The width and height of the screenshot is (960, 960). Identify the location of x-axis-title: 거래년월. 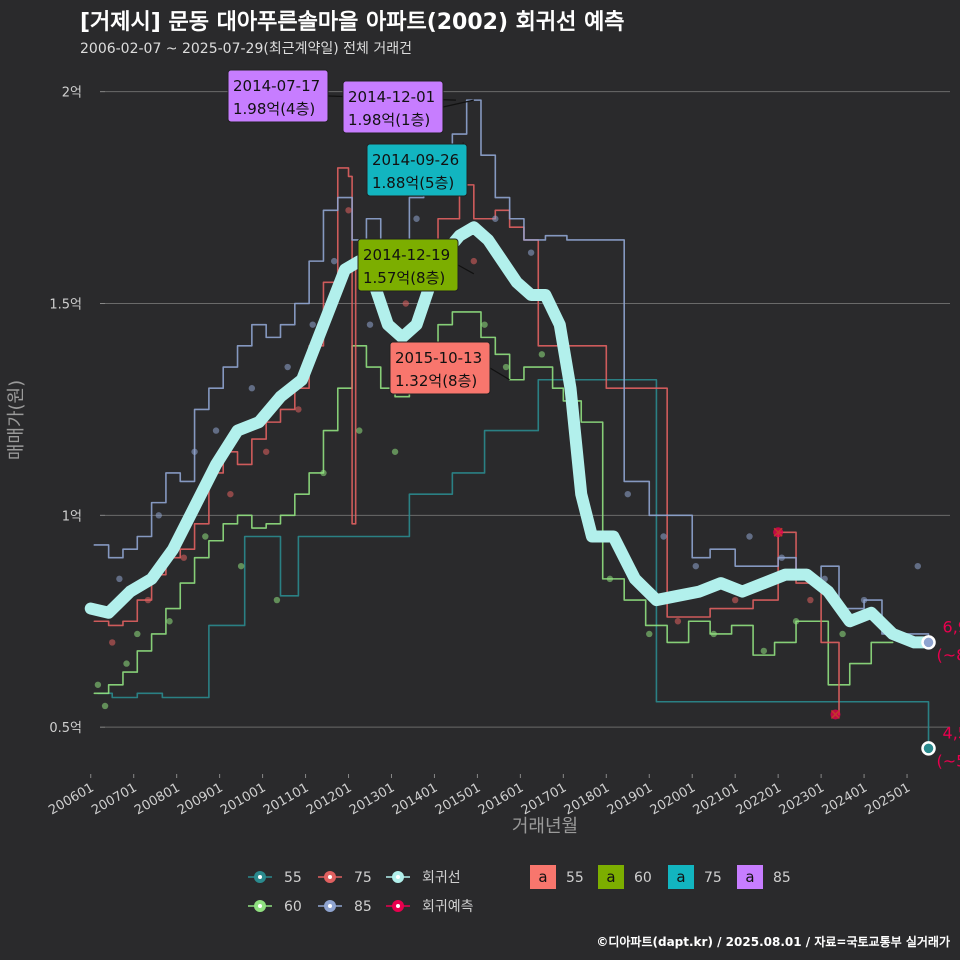
(545, 826).